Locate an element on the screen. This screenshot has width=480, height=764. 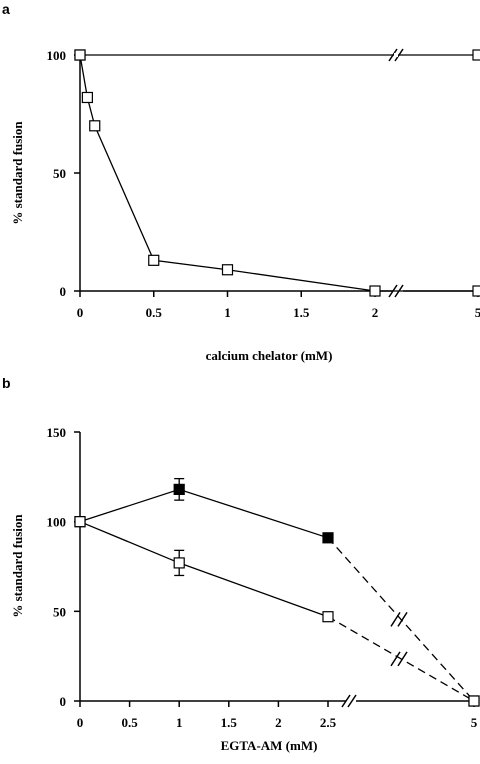
line-break-mark is located at coordinates (396, 55).